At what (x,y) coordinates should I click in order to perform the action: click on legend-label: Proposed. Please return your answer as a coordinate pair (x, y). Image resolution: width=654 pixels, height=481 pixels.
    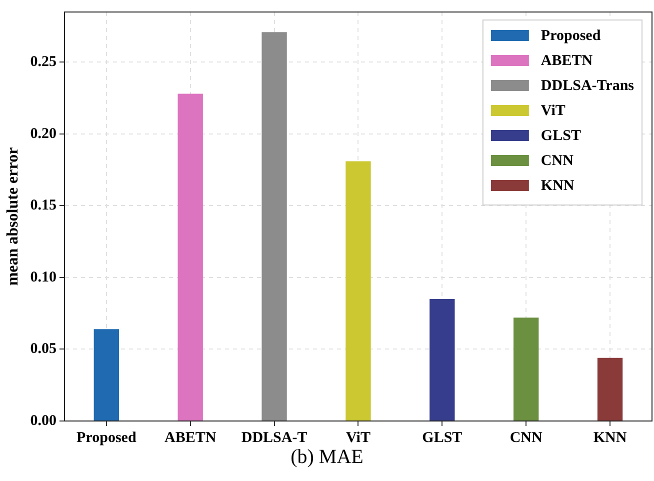
    Looking at the image, I should click on (571, 36).